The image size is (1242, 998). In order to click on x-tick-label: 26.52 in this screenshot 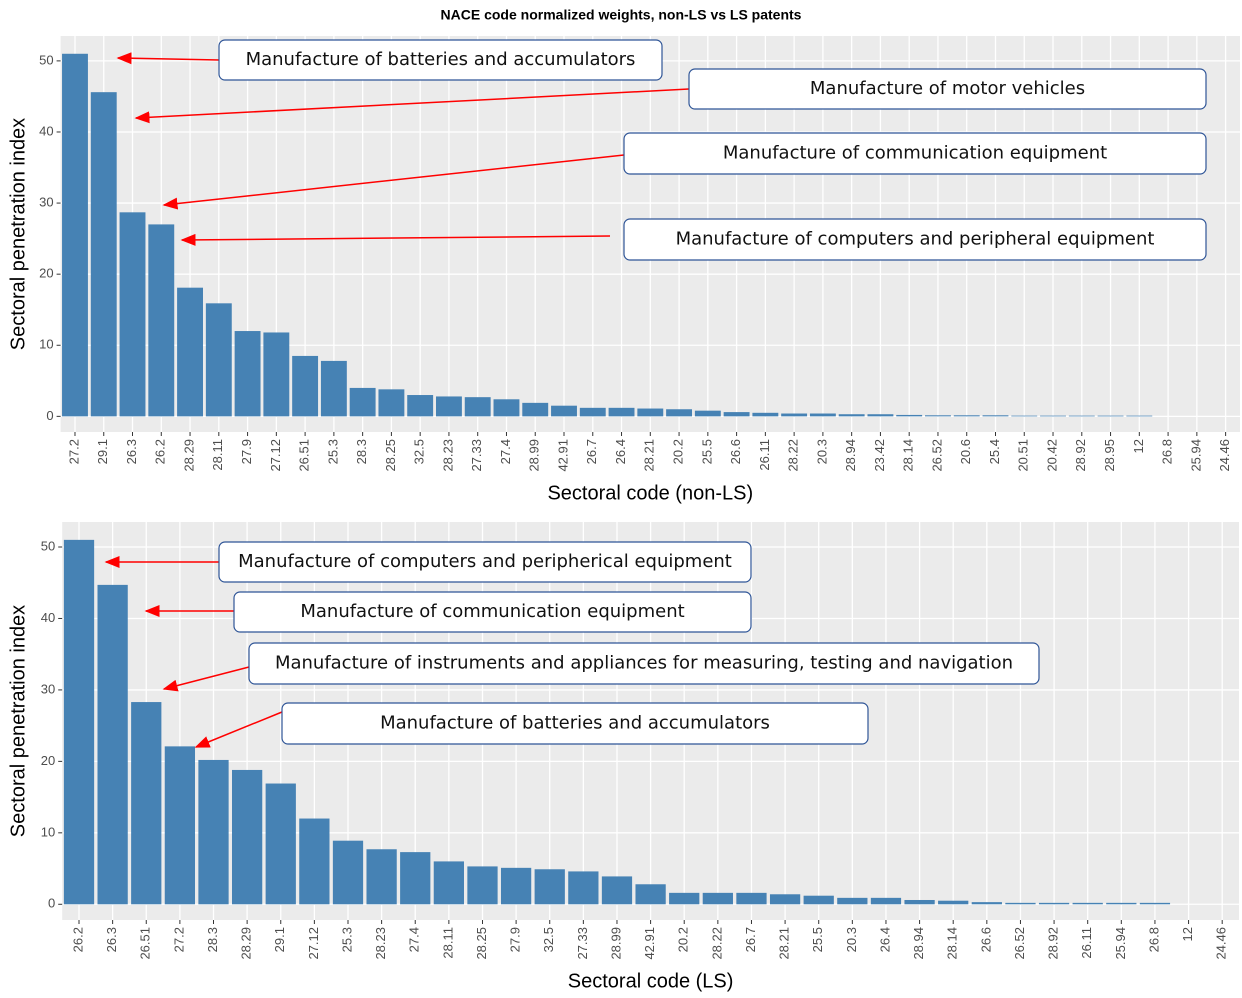, I will do `click(1019, 943)`.